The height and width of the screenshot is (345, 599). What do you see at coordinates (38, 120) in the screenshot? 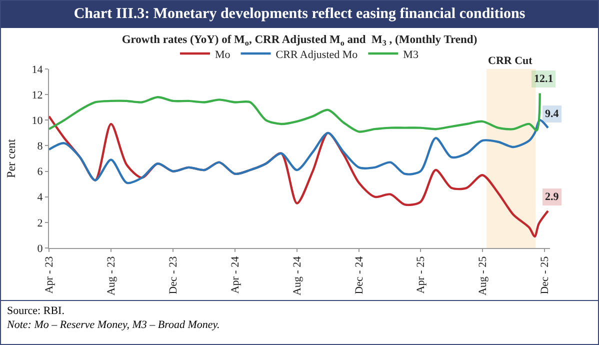
I see `y-tick-label: 10` at bounding box center [38, 120].